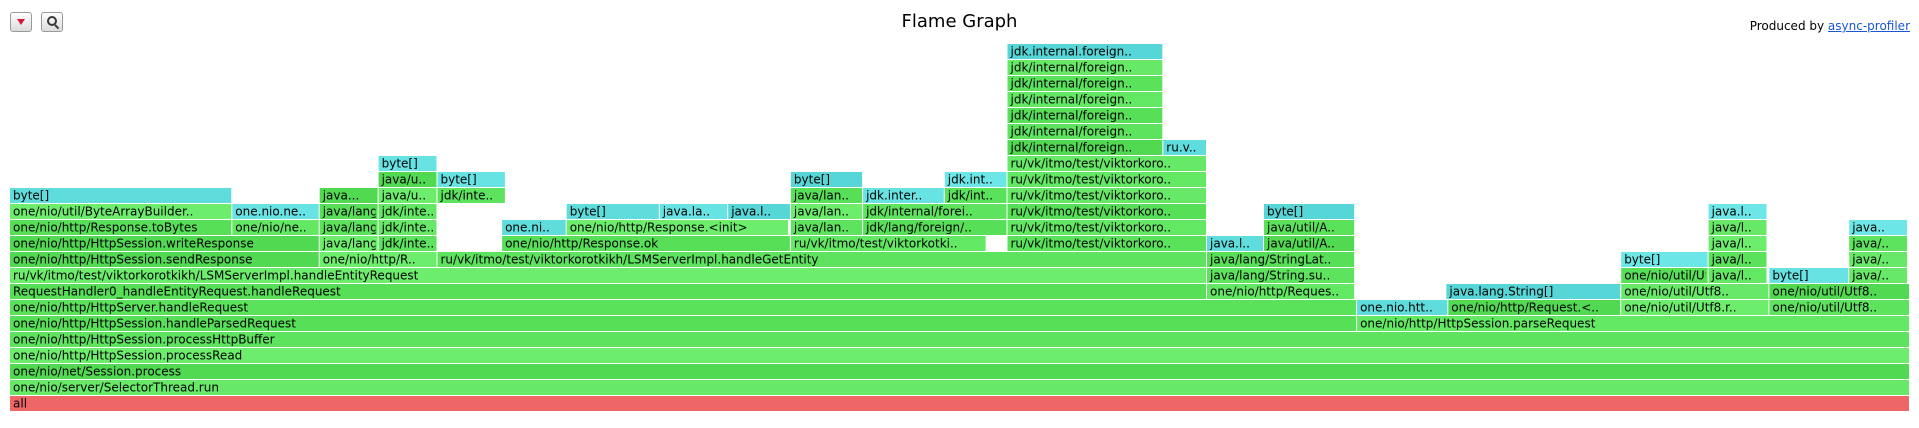 This screenshot has height=428, width=1919. I want to click on flame-frame: jdk/internal/forei.., so click(935, 211).